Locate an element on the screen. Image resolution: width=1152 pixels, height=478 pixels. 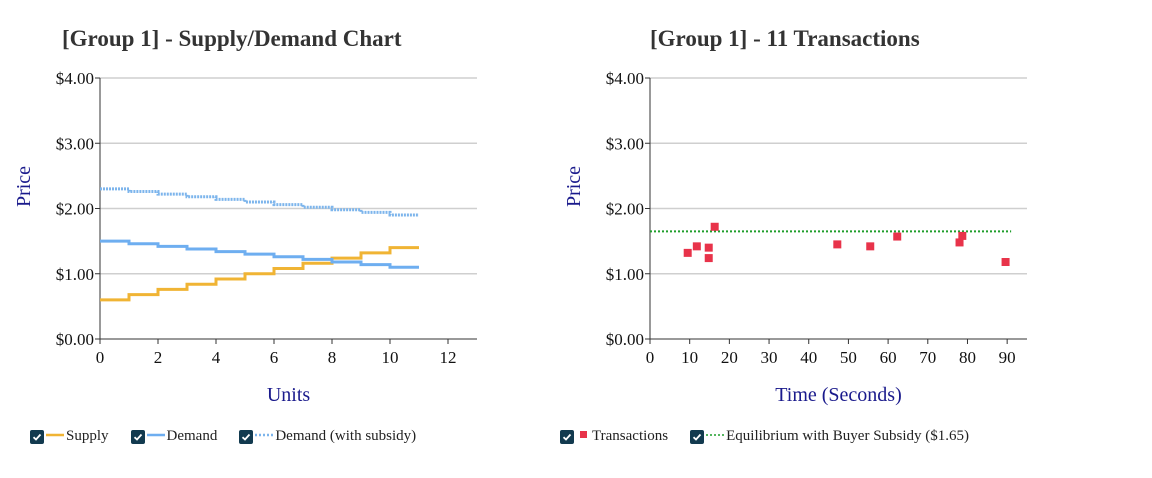
x-tick-label: 90 is located at coordinates (1007, 357).